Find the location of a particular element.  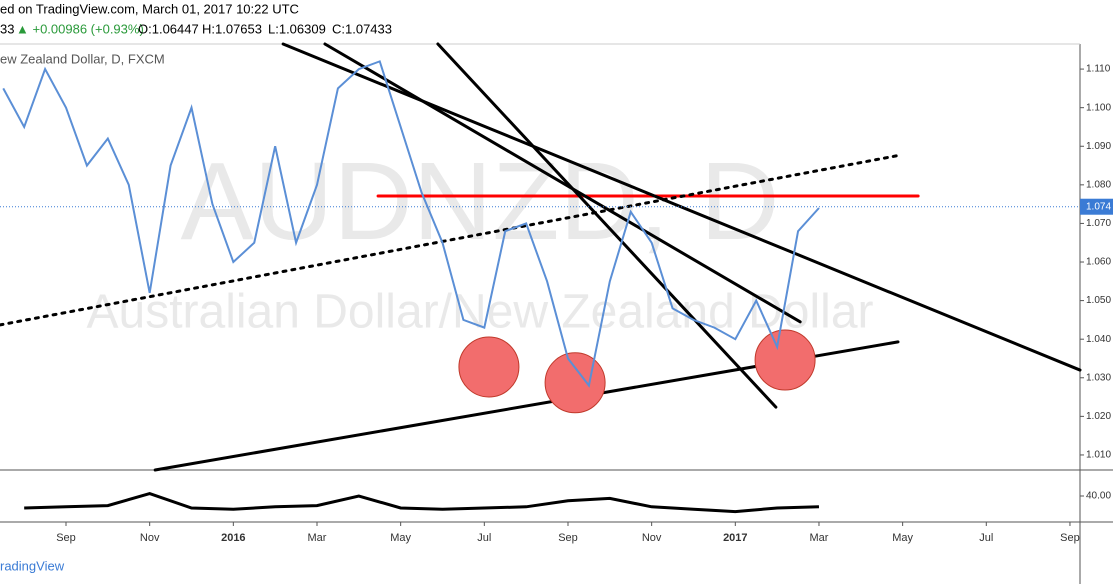

quote-open: O:1.06447 is located at coordinates (168, 28).